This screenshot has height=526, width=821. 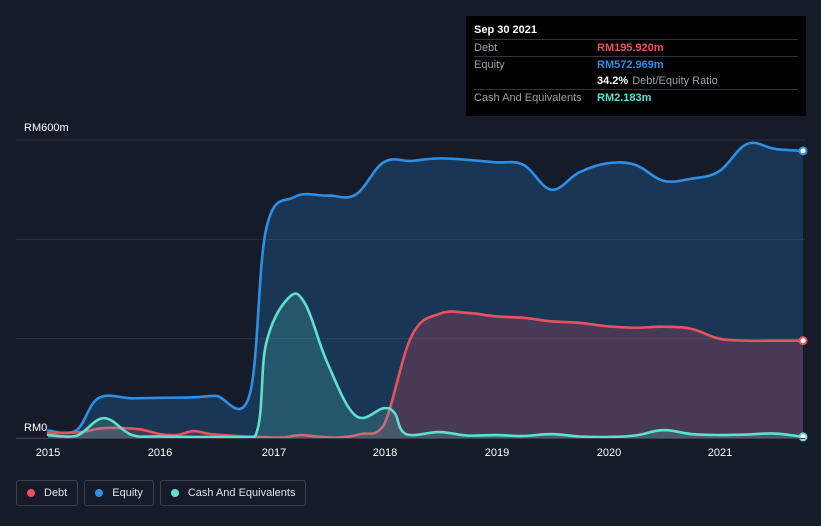 What do you see at coordinates (241, 493) in the screenshot?
I see `legend-cash-label: Cash And Equivalents` at bounding box center [241, 493].